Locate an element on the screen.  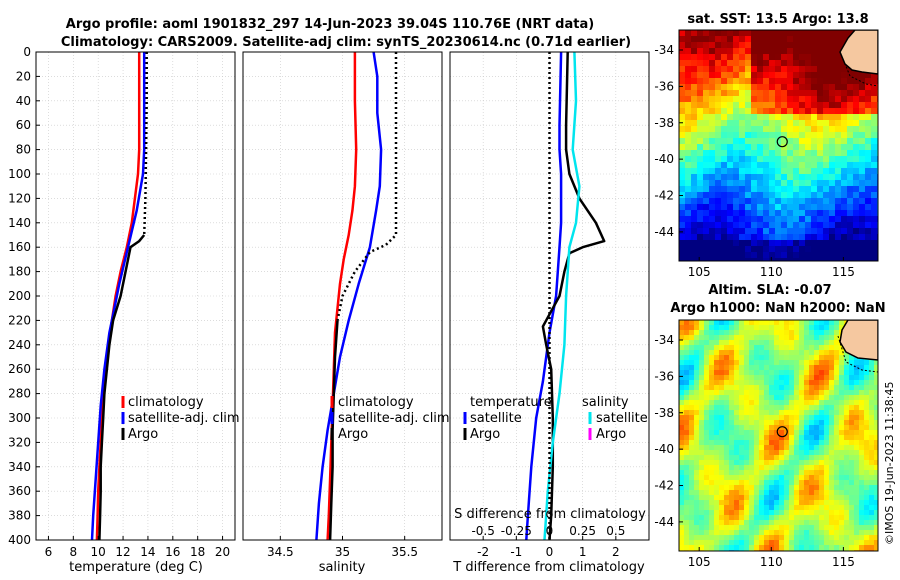
map-x-tick-label: 110 is located at coordinates (771, 272).